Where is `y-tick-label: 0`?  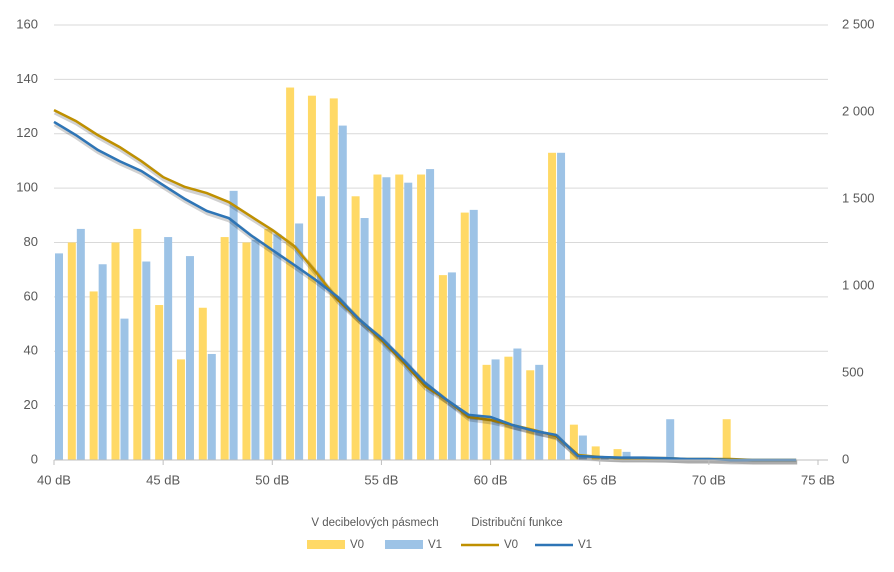 y-tick-label: 0 is located at coordinates (34, 458).